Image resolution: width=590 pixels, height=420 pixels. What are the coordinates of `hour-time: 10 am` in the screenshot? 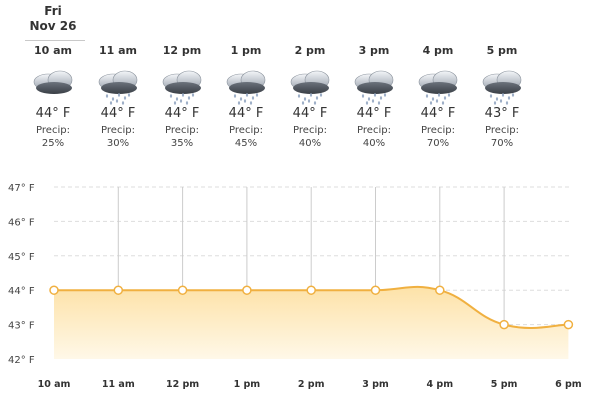 It's located at (53, 50).